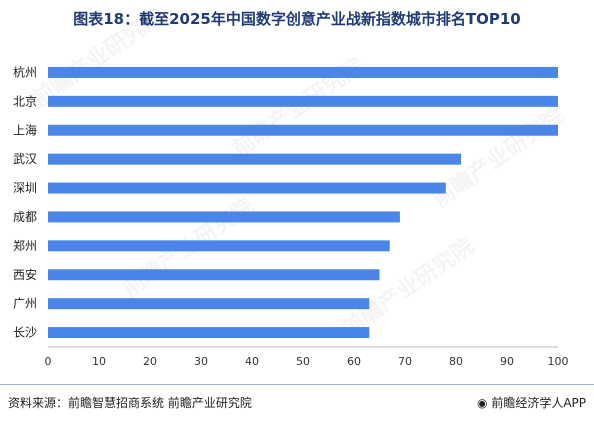 The height and width of the screenshot is (422, 594). What do you see at coordinates (303, 361) in the screenshot?
I see `x-tick-label: 50` at bounding box center [303, 361].